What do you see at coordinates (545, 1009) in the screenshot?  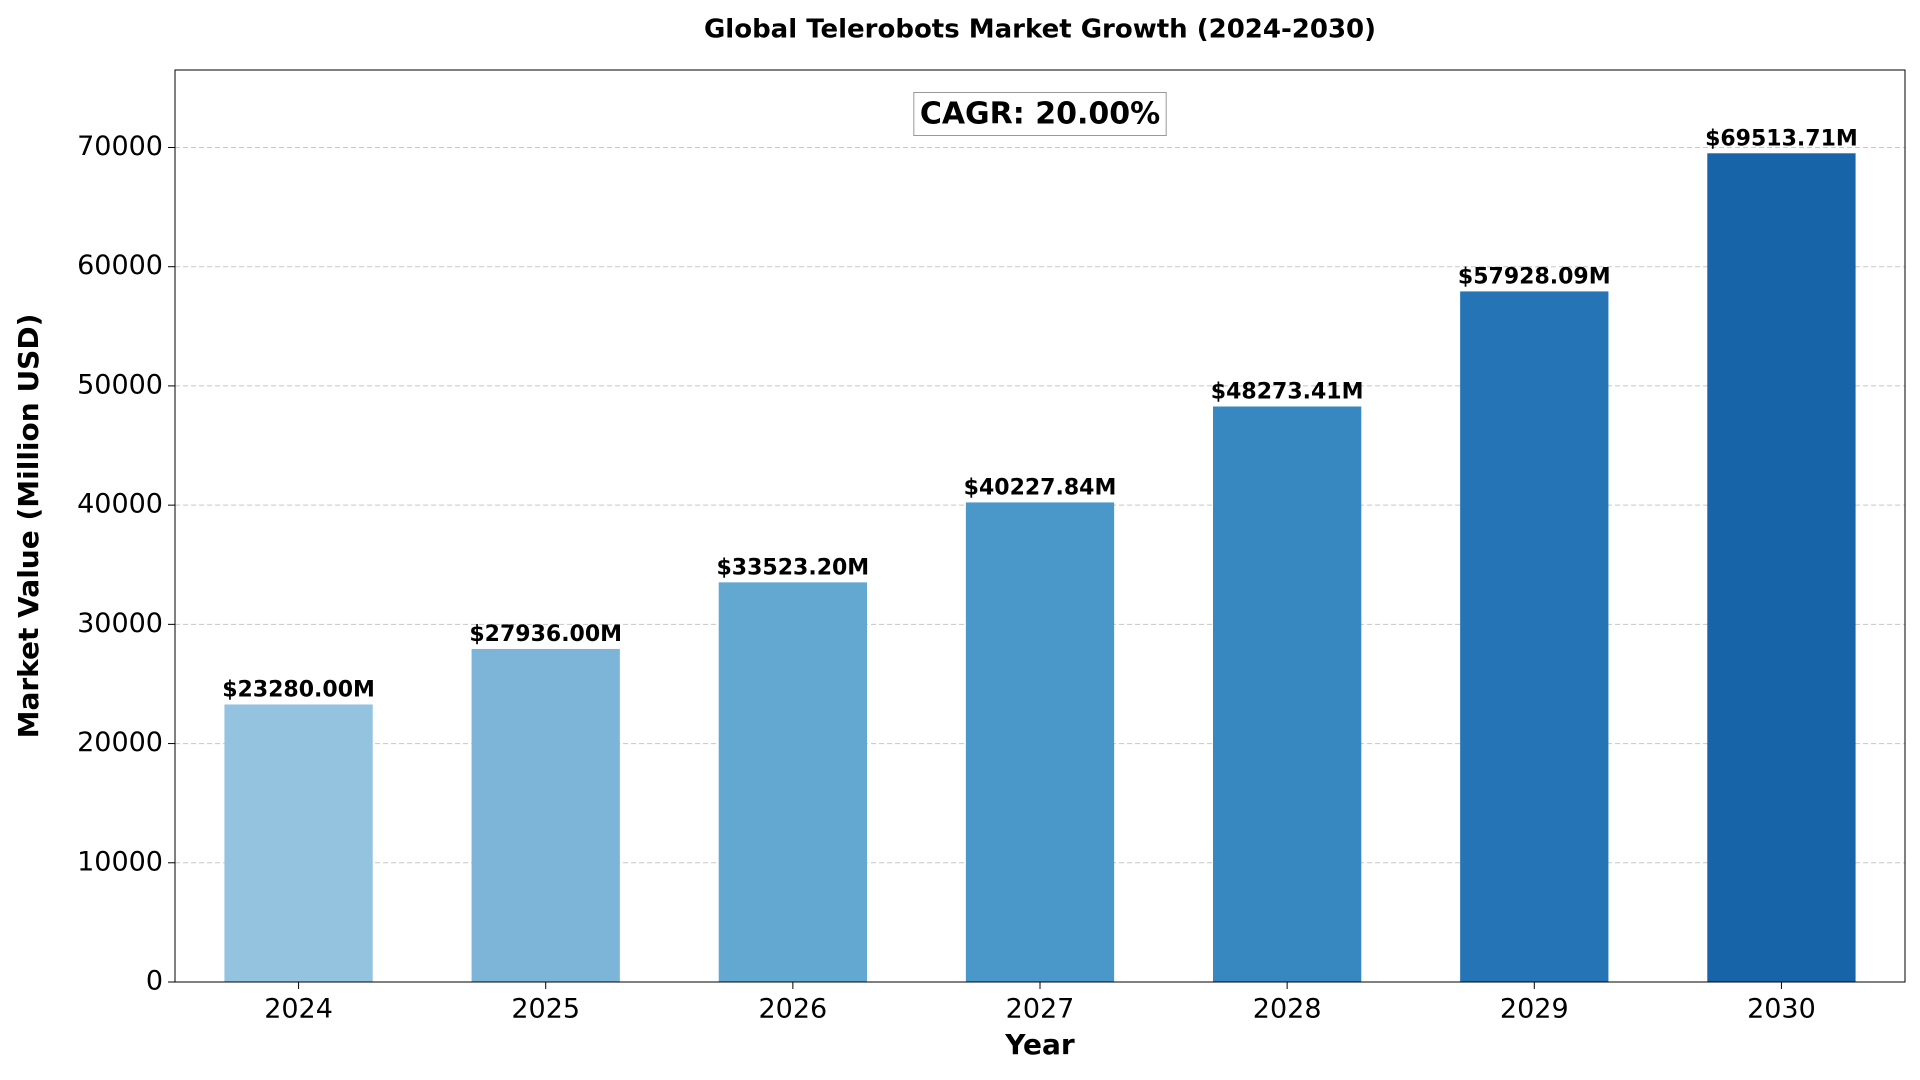 I see `x-tick-label: 2025` at bounding box center [545, 1009].